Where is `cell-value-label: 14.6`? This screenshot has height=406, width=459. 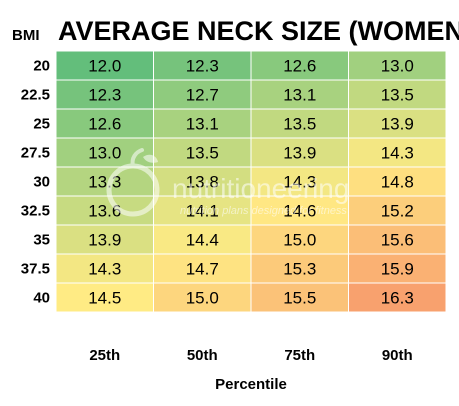
cell-value-label: 14.6 is located at coordinates (299, 211).